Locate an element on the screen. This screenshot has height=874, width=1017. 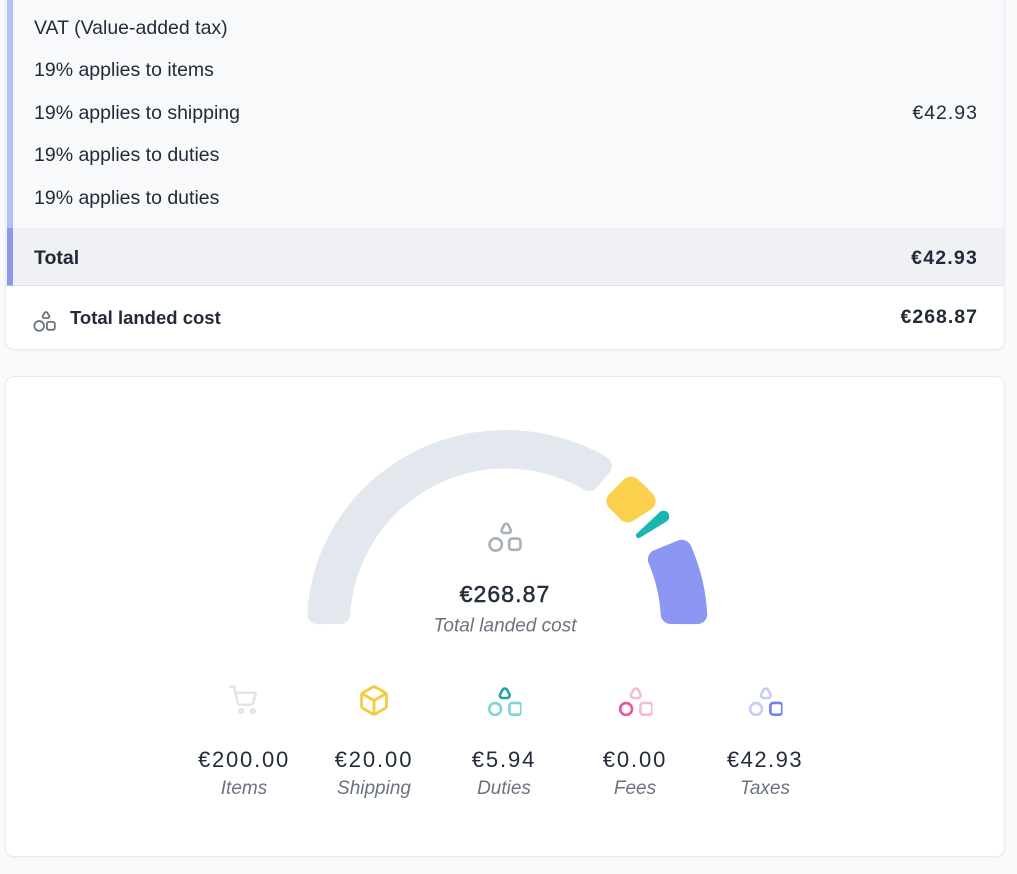
svg-text: Total landed cost is located at coordinates (506, 626).